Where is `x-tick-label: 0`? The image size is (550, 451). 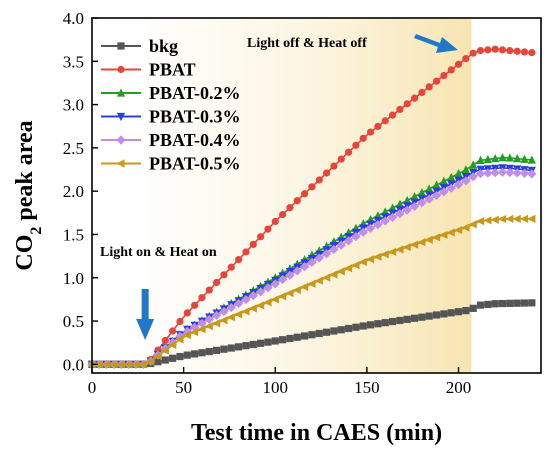 x-tick-label: 0 is located at coordinates (92, 387).